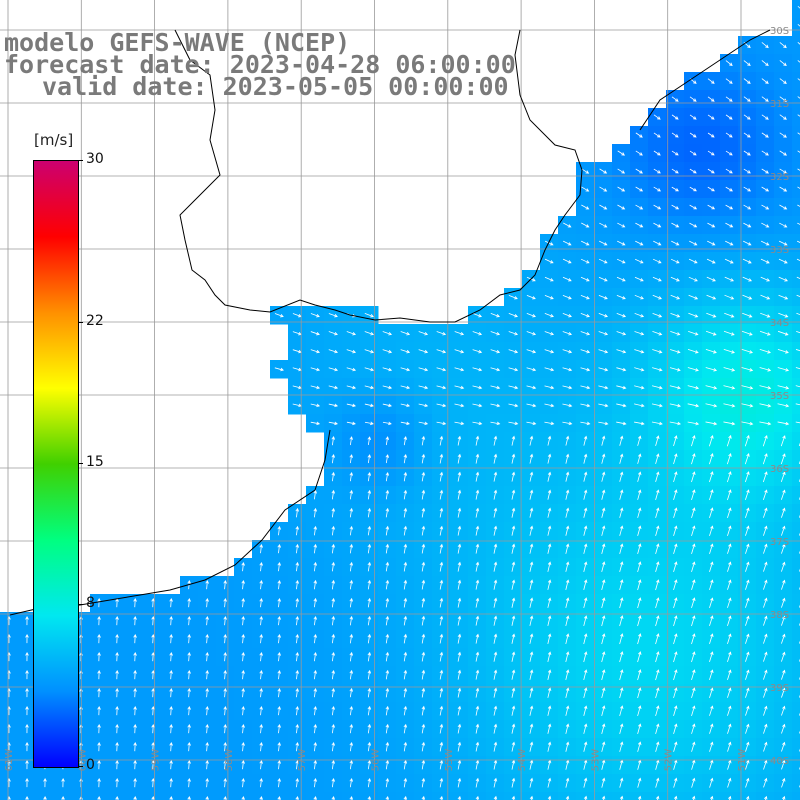  Describe the element at coordinates (56, 464) in the screenshot. I see `colorbar` at that location.